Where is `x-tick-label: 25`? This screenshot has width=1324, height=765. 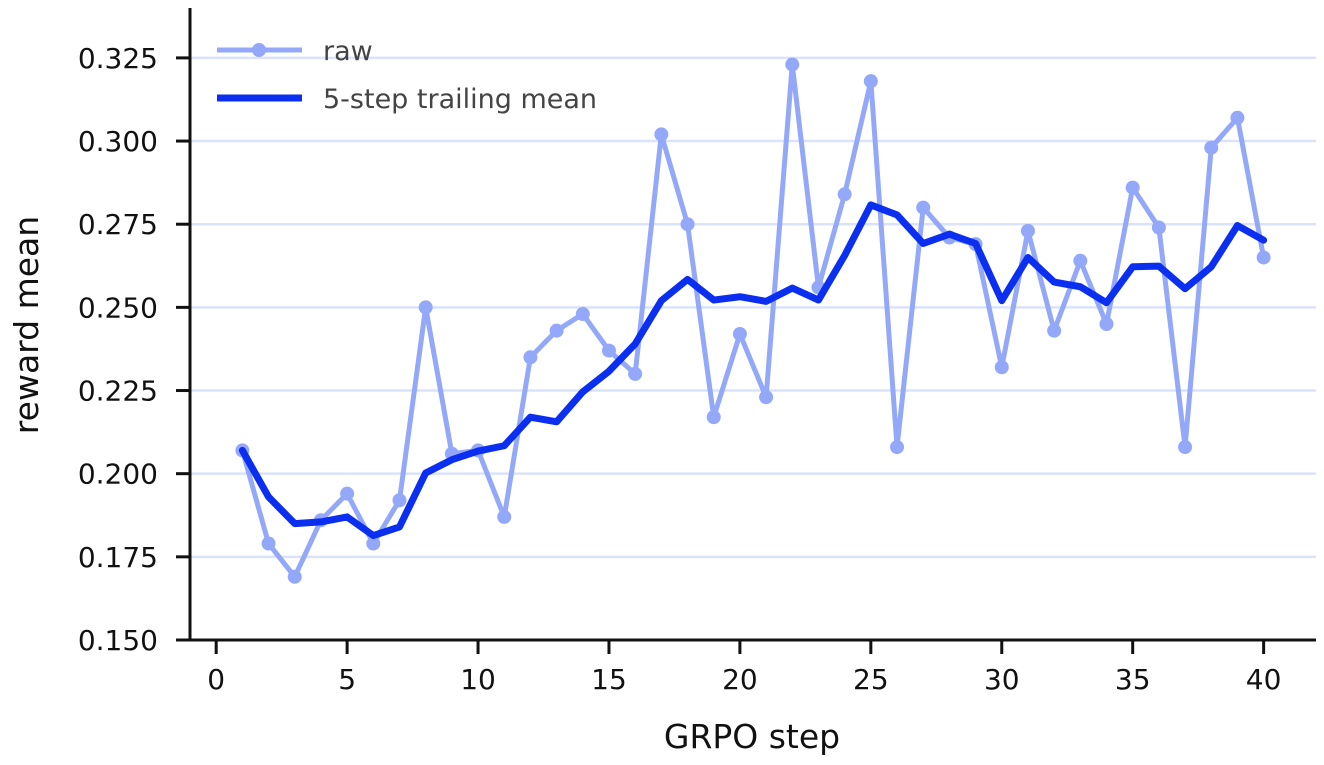
x-tick-label: 25 is located at coordinates (871, 679).